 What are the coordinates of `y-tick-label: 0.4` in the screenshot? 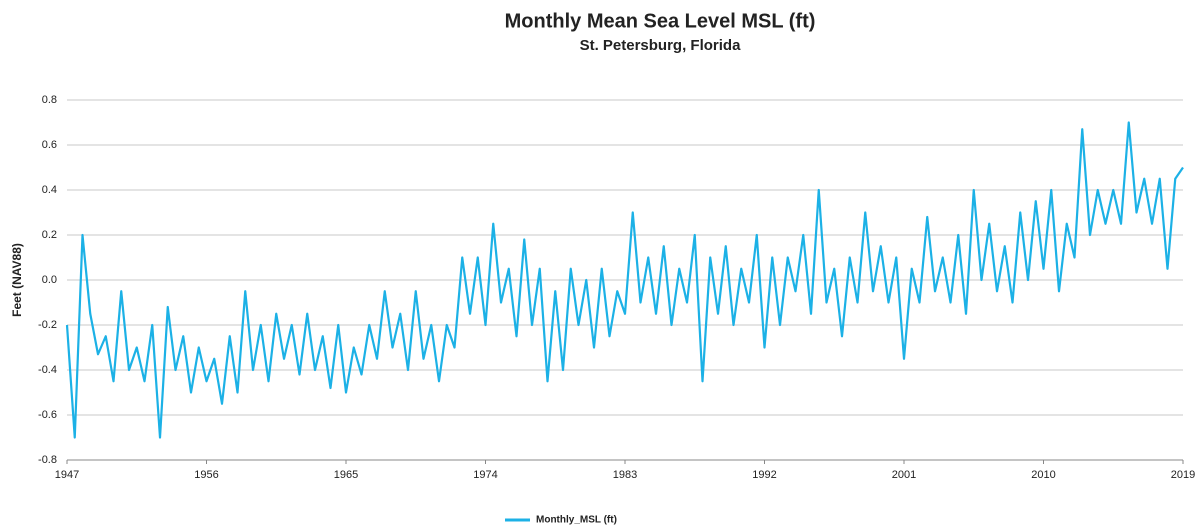 It's located at (49, 190).